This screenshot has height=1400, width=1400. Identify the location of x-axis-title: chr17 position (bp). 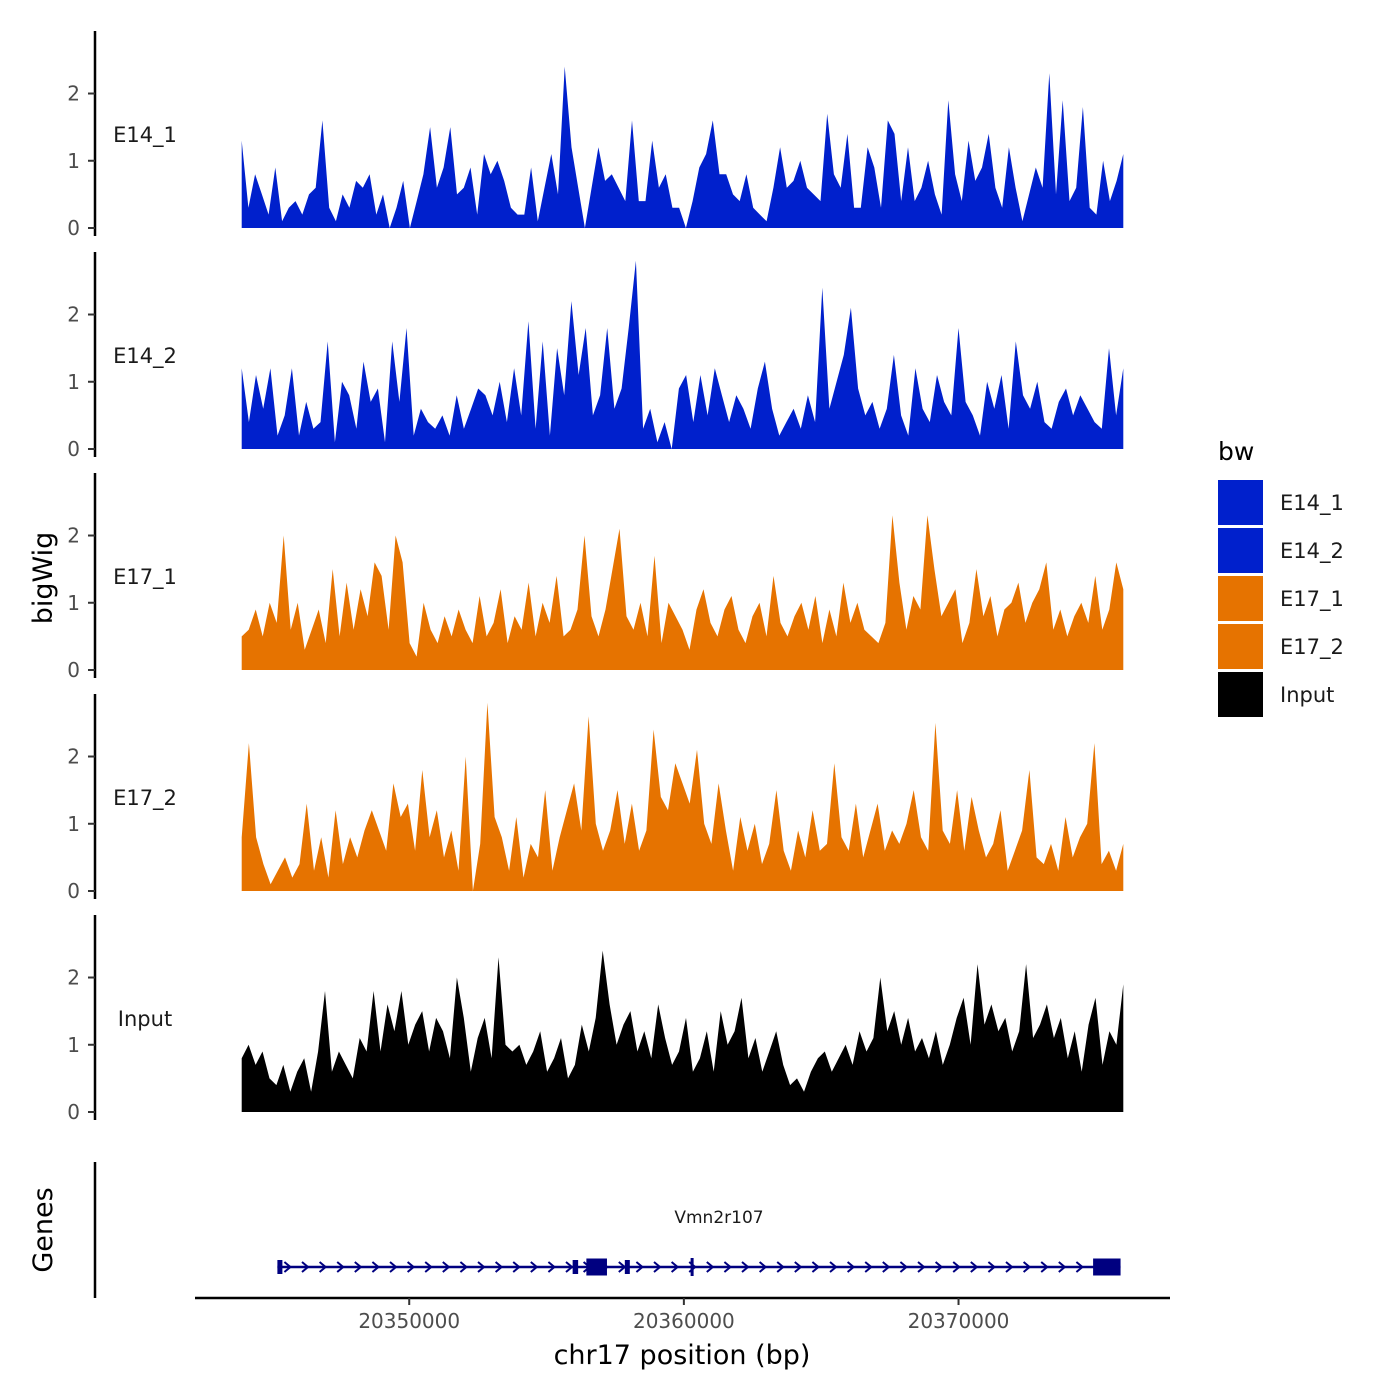
(682, 1355).